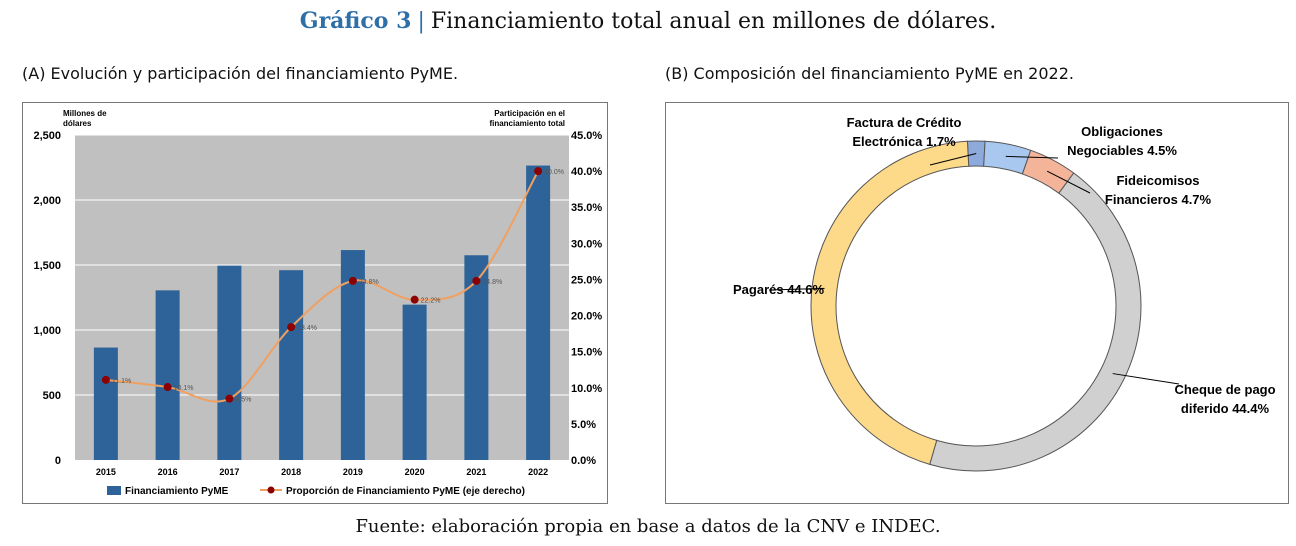 The width and height of the screenshot is (1296, 546). I want to click on line-data-label: 40.0%, so click(554, 172).